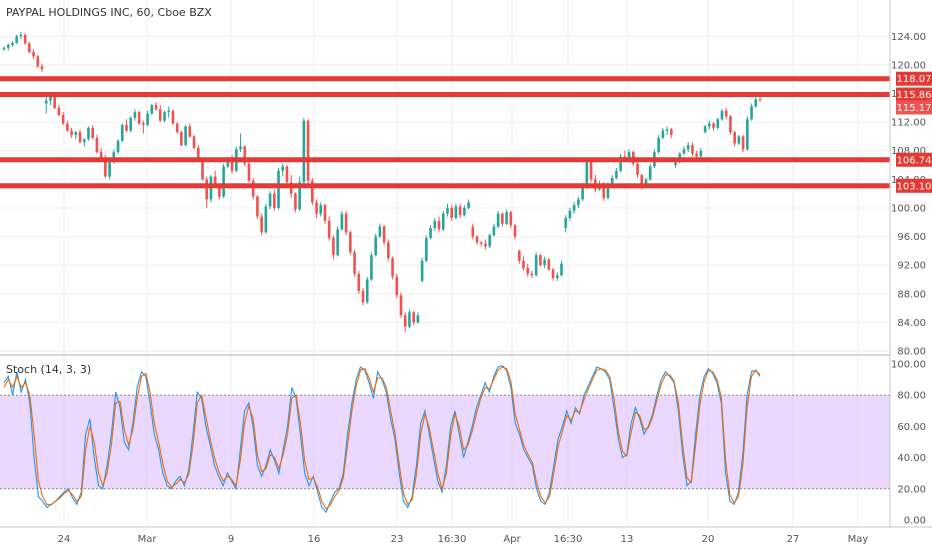 The image size is (932, 550). I want to click on price-tick-label: 120.00, so click(908, 65).